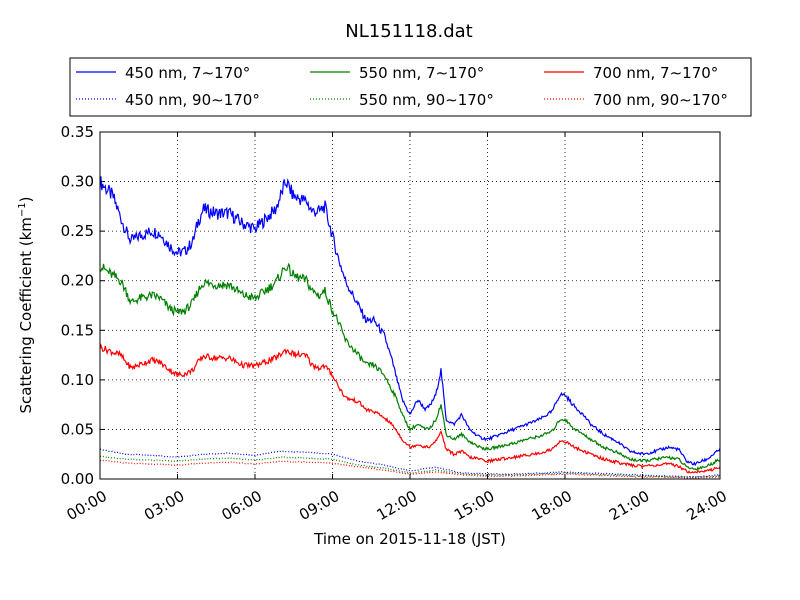 The width and height of the screenshot is (800, 600). Describe the element at coordinates (77, 479) in the screenshot. I see `y-tick-label: 0.00` at that location.